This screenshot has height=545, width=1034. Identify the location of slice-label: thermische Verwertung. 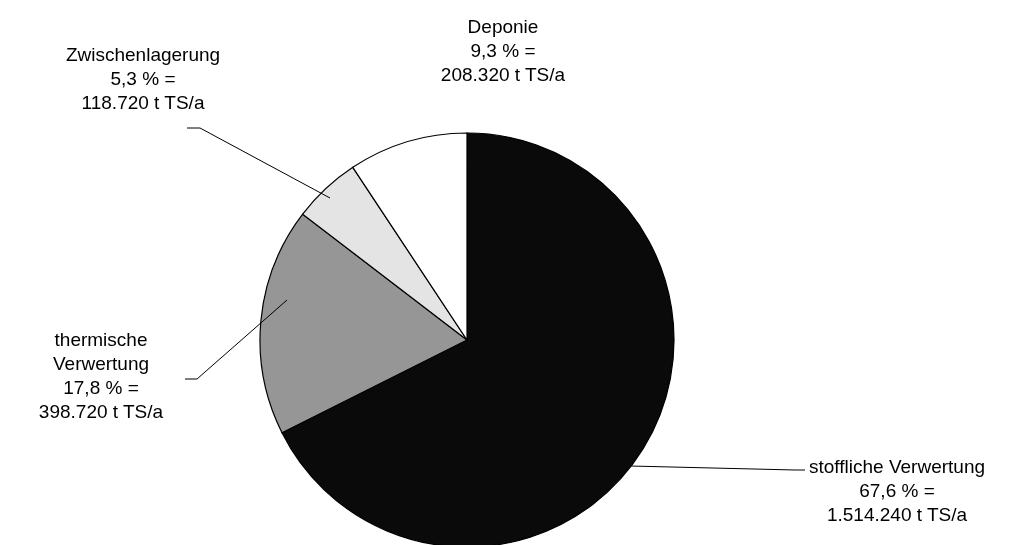
(101, 351).